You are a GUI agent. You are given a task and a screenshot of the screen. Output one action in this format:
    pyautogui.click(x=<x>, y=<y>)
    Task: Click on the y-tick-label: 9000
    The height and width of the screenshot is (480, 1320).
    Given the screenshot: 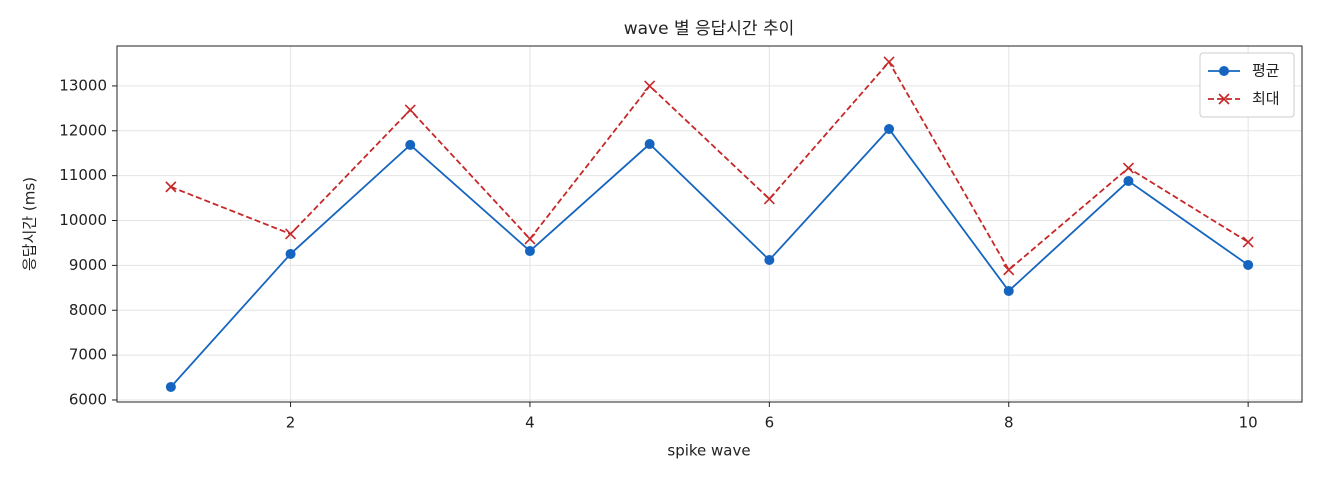 What is the action you would take?
    pyautogui.click(x=88, y=265)
    